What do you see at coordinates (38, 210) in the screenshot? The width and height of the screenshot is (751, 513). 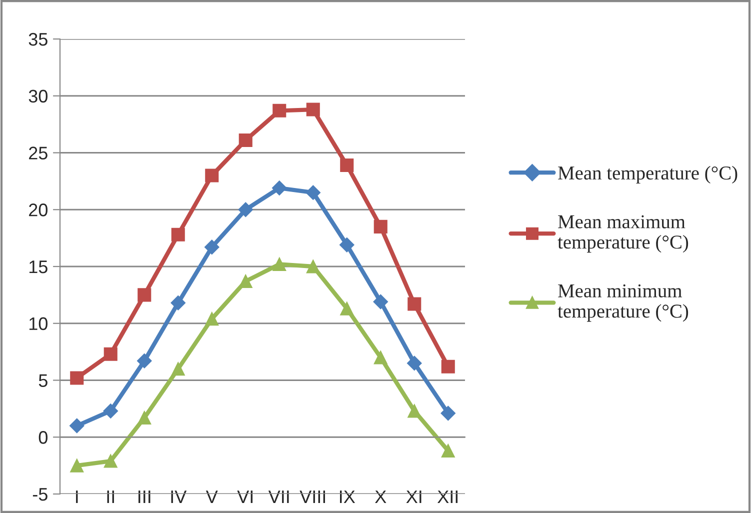 I see `y-tick-label: 20` at bounding box center [38, 210].